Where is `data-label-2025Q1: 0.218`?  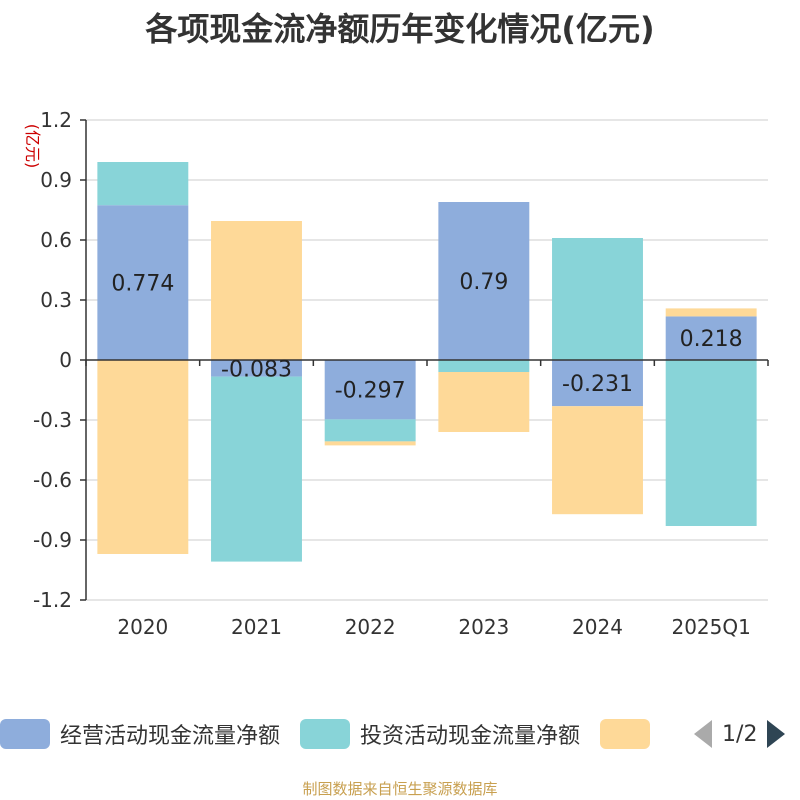 data-label-2025Q1: 0.218 is located at coordinates (711, 339).